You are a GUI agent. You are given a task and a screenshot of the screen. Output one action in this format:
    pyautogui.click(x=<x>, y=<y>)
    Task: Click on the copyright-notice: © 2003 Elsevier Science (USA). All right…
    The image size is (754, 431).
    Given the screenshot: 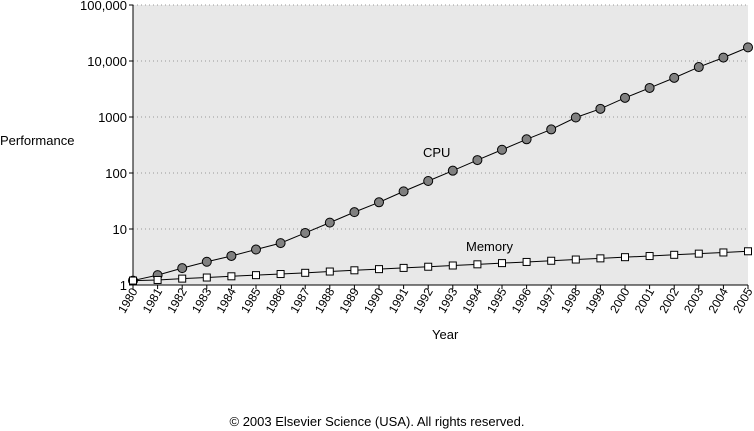 What is the action you would take?
    pyautogui.click(x=377, y=421)
    